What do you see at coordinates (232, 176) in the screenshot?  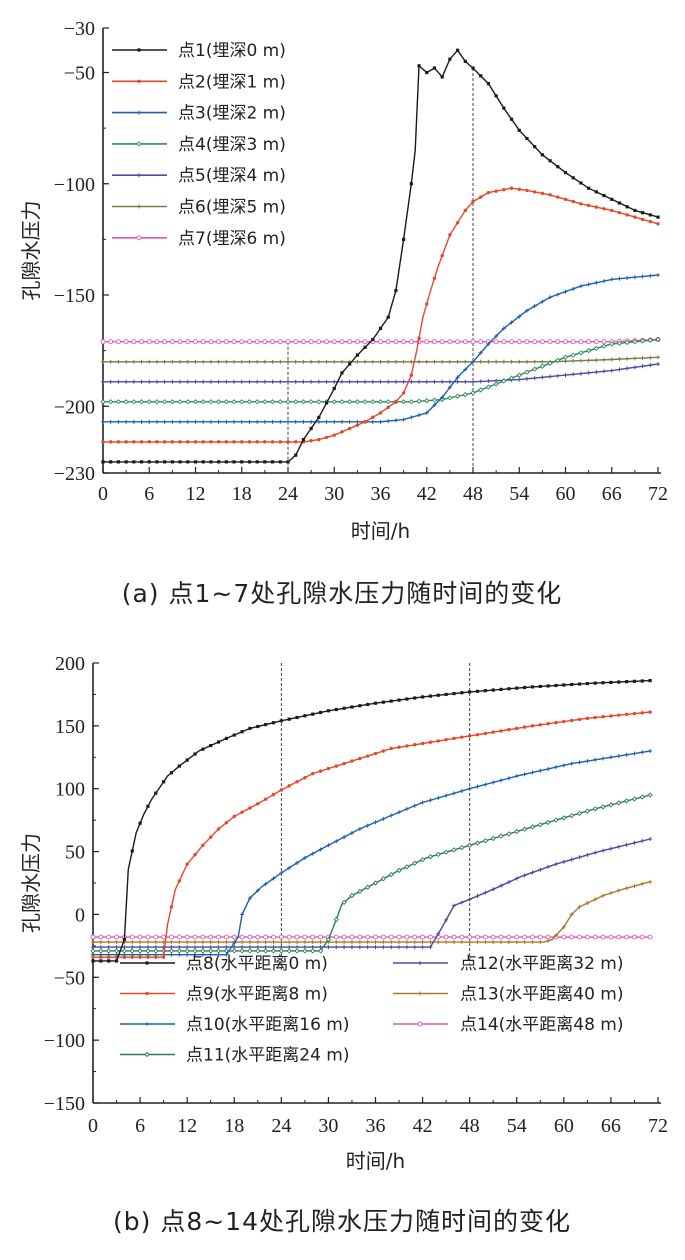 I see `legend-label: 点5(埋深4 m)` at bounding box center [232, 176].